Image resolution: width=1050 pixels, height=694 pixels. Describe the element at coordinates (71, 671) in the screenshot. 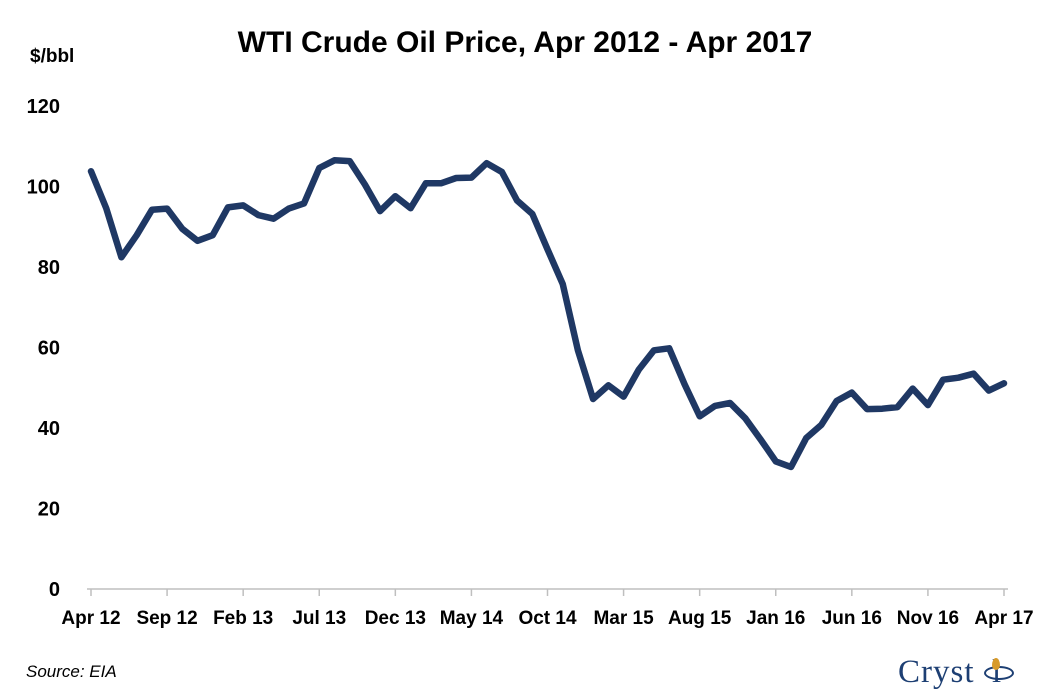

I see `source-note: Source: EIA` at that location.